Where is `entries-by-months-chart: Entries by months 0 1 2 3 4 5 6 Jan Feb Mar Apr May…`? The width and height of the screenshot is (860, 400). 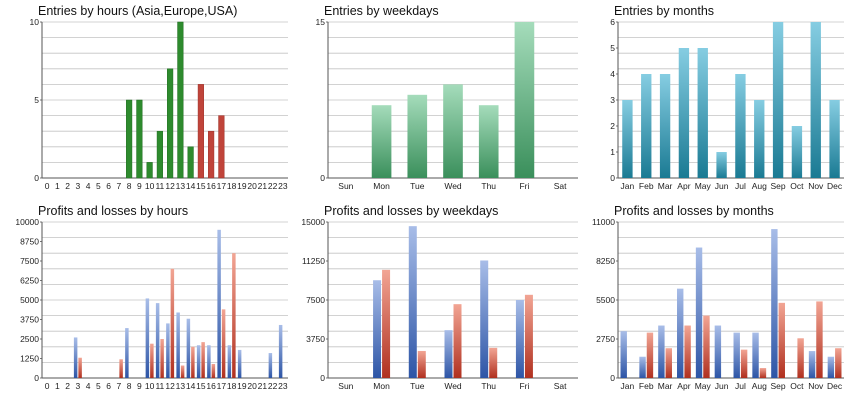
entries-by-months-chart: Entries by months 0 1 2 3 4 5 6 Jan Feb Mar Apr May… is located at coordinates (735, 100).